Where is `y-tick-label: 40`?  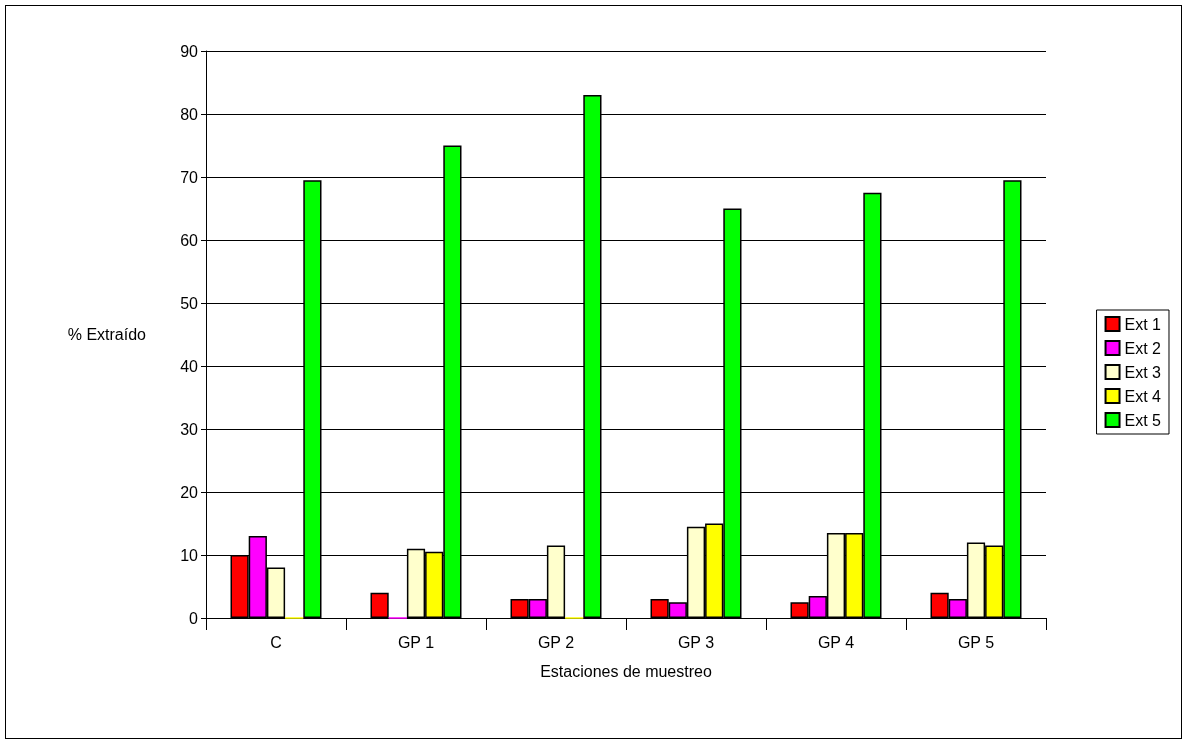 y-tick-label: 40 is located at coordinates (189, 366).